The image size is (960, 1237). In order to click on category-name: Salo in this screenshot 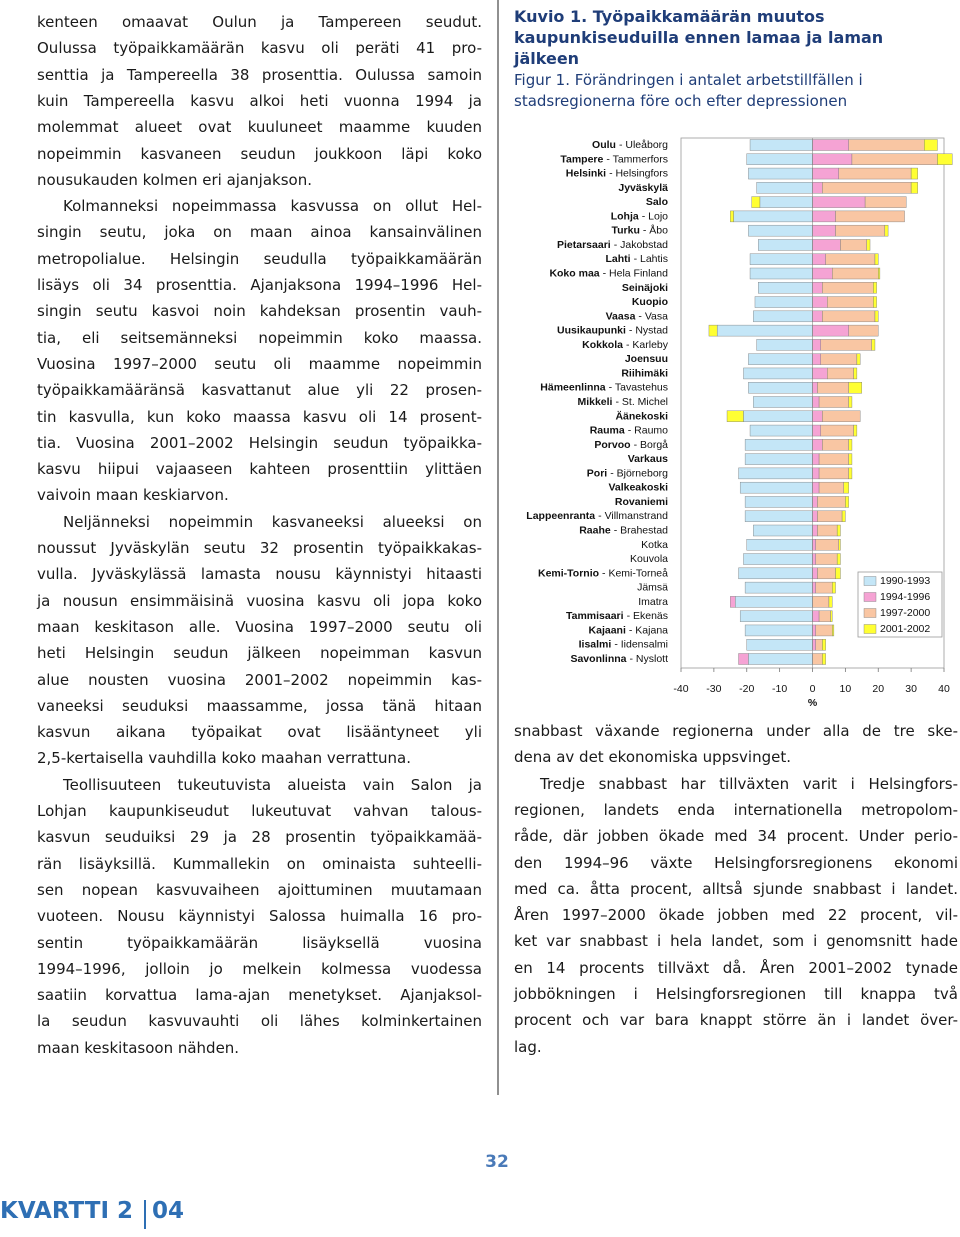, I will do `click(657, 202)`.